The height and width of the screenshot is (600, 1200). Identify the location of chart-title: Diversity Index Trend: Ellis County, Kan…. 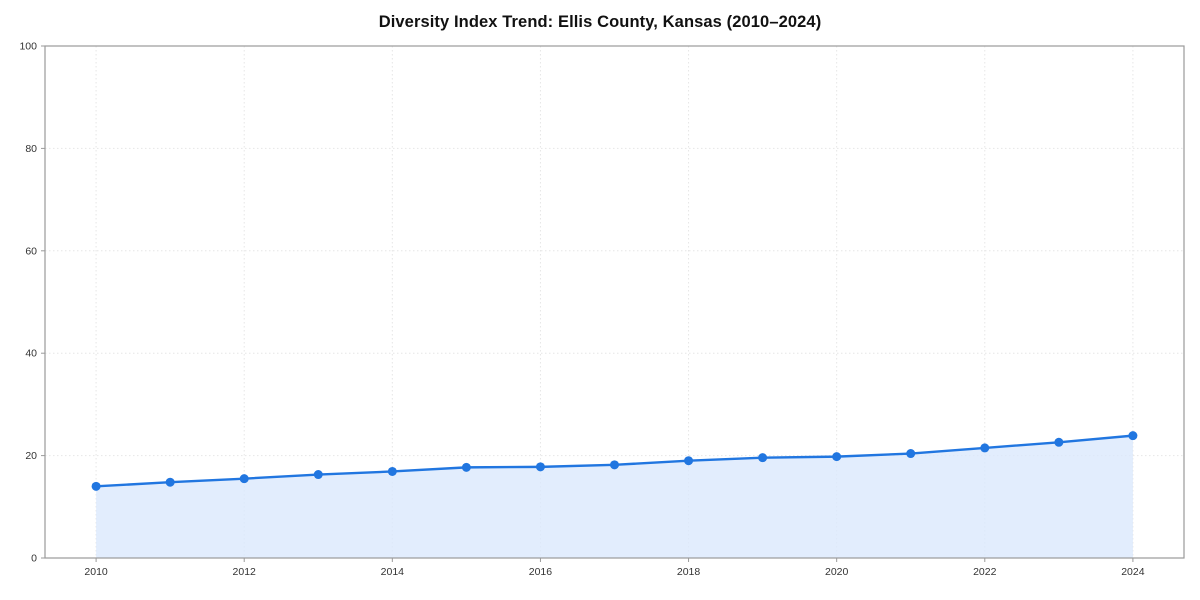
(600, 22).